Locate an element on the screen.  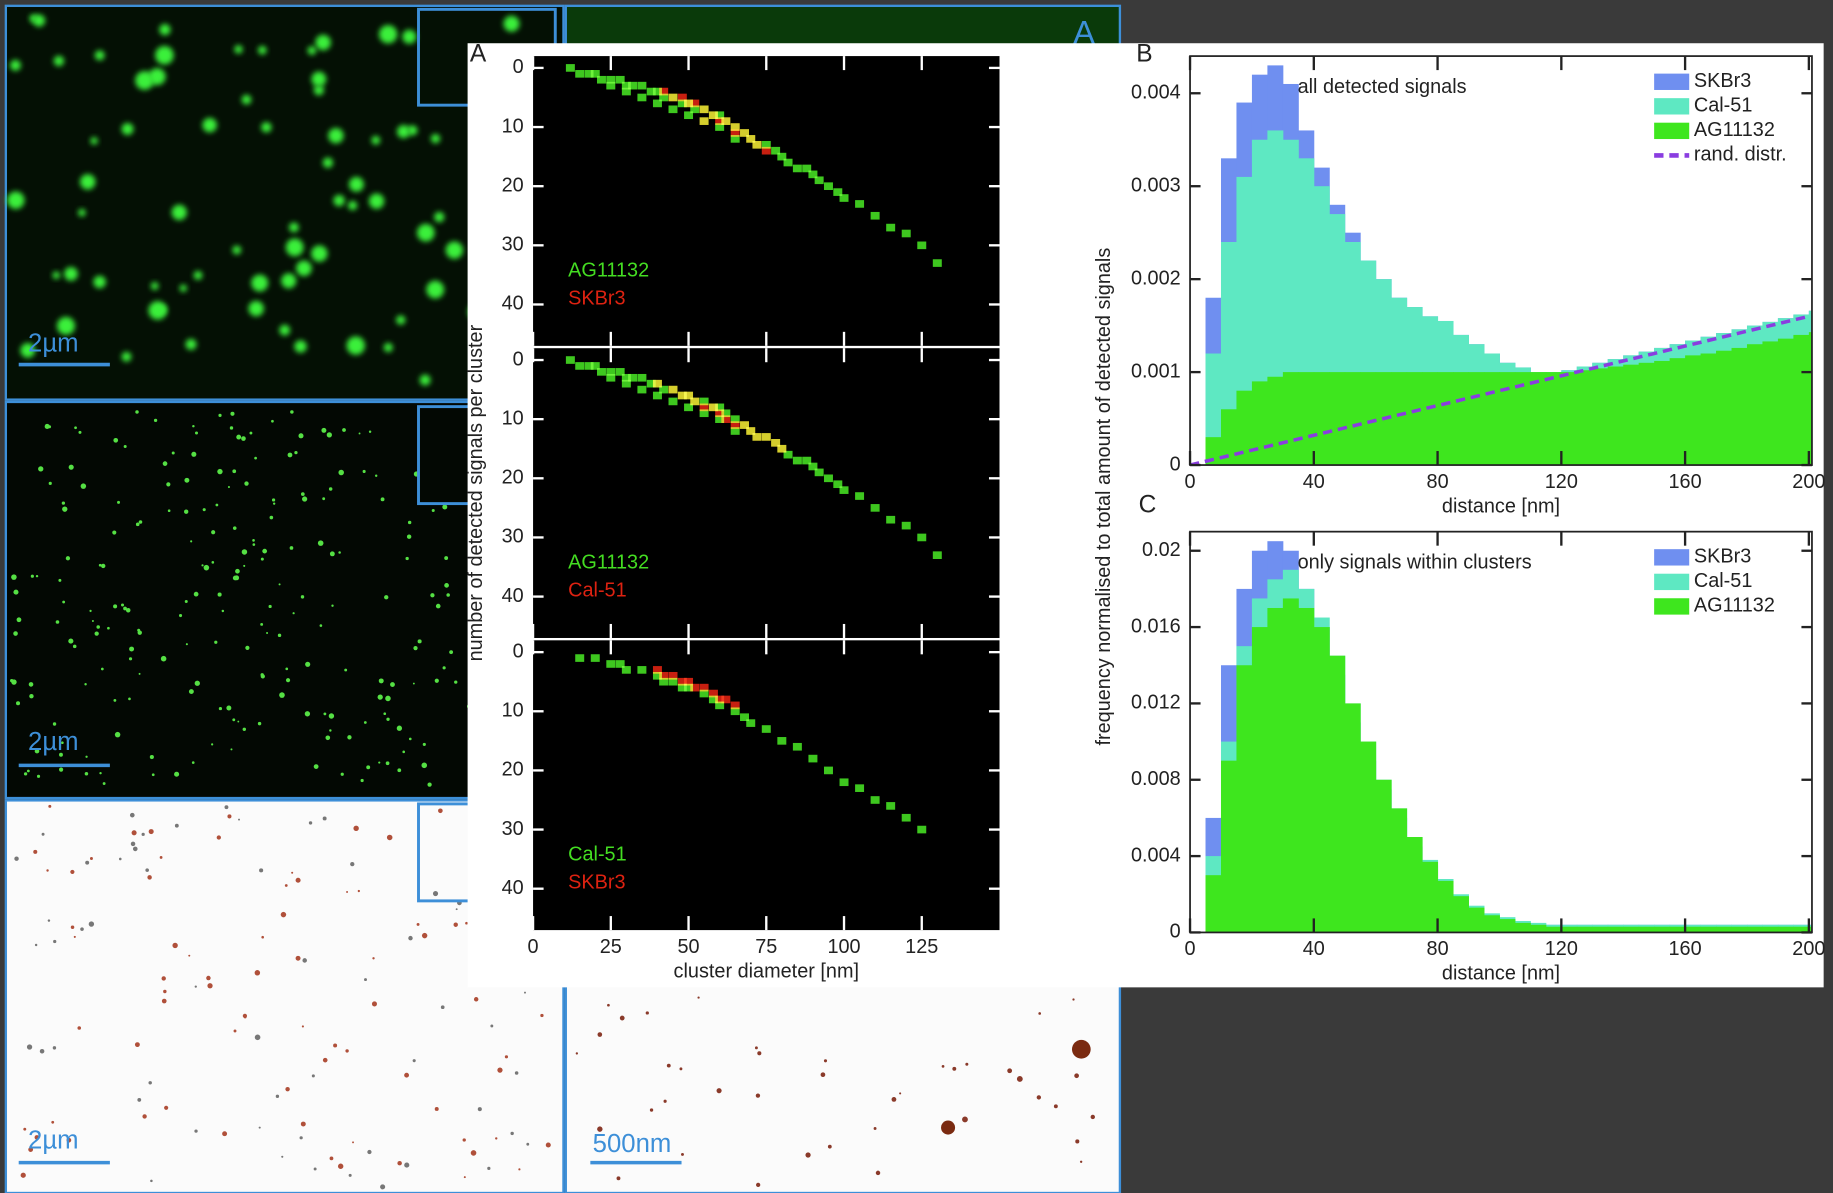
x-tick-label: 120 is located at coordinates (1561, 949).